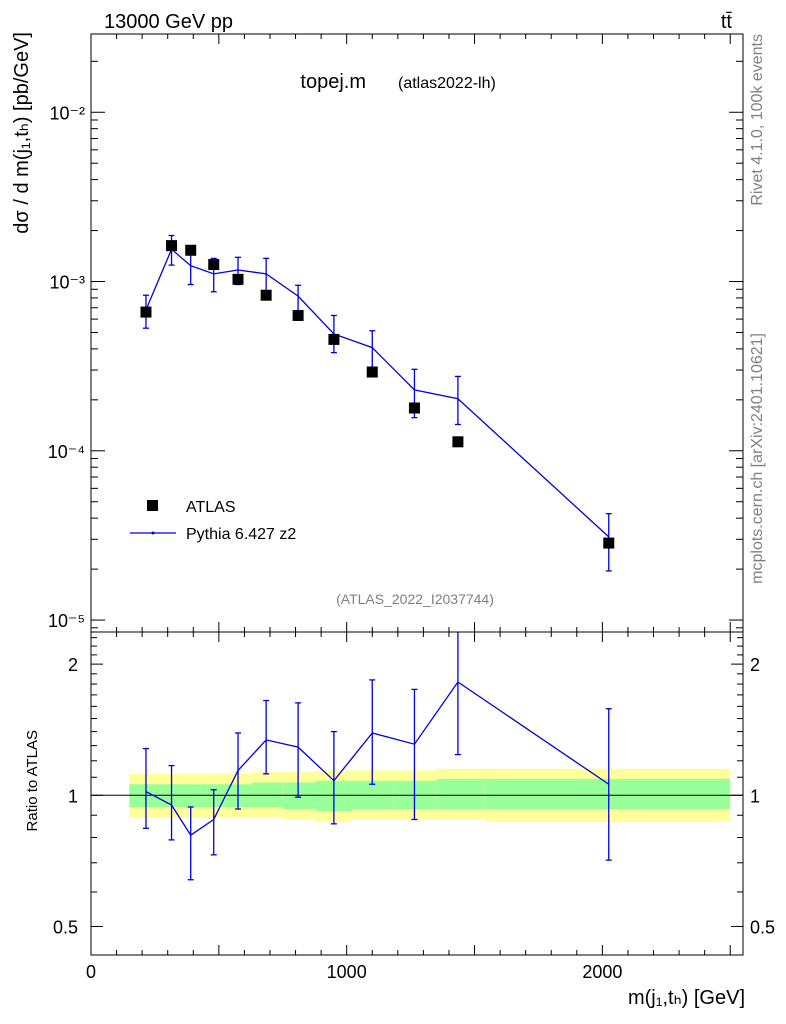  I want to click on main-y-tick-label: 10⁻², so click(67, 113).